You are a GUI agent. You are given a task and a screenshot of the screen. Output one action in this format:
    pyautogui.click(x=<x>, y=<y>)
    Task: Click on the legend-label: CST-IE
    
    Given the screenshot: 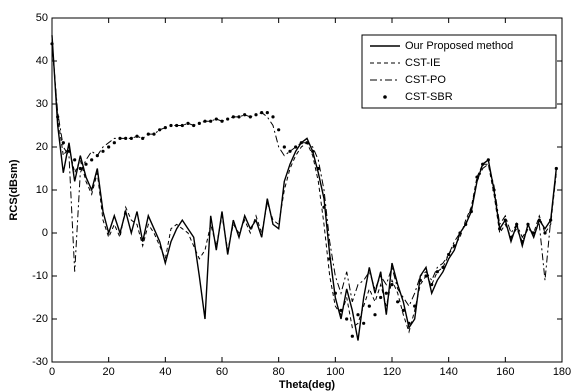 What is the action you would take?
    pyautogui.click(x=422, y=63)
    